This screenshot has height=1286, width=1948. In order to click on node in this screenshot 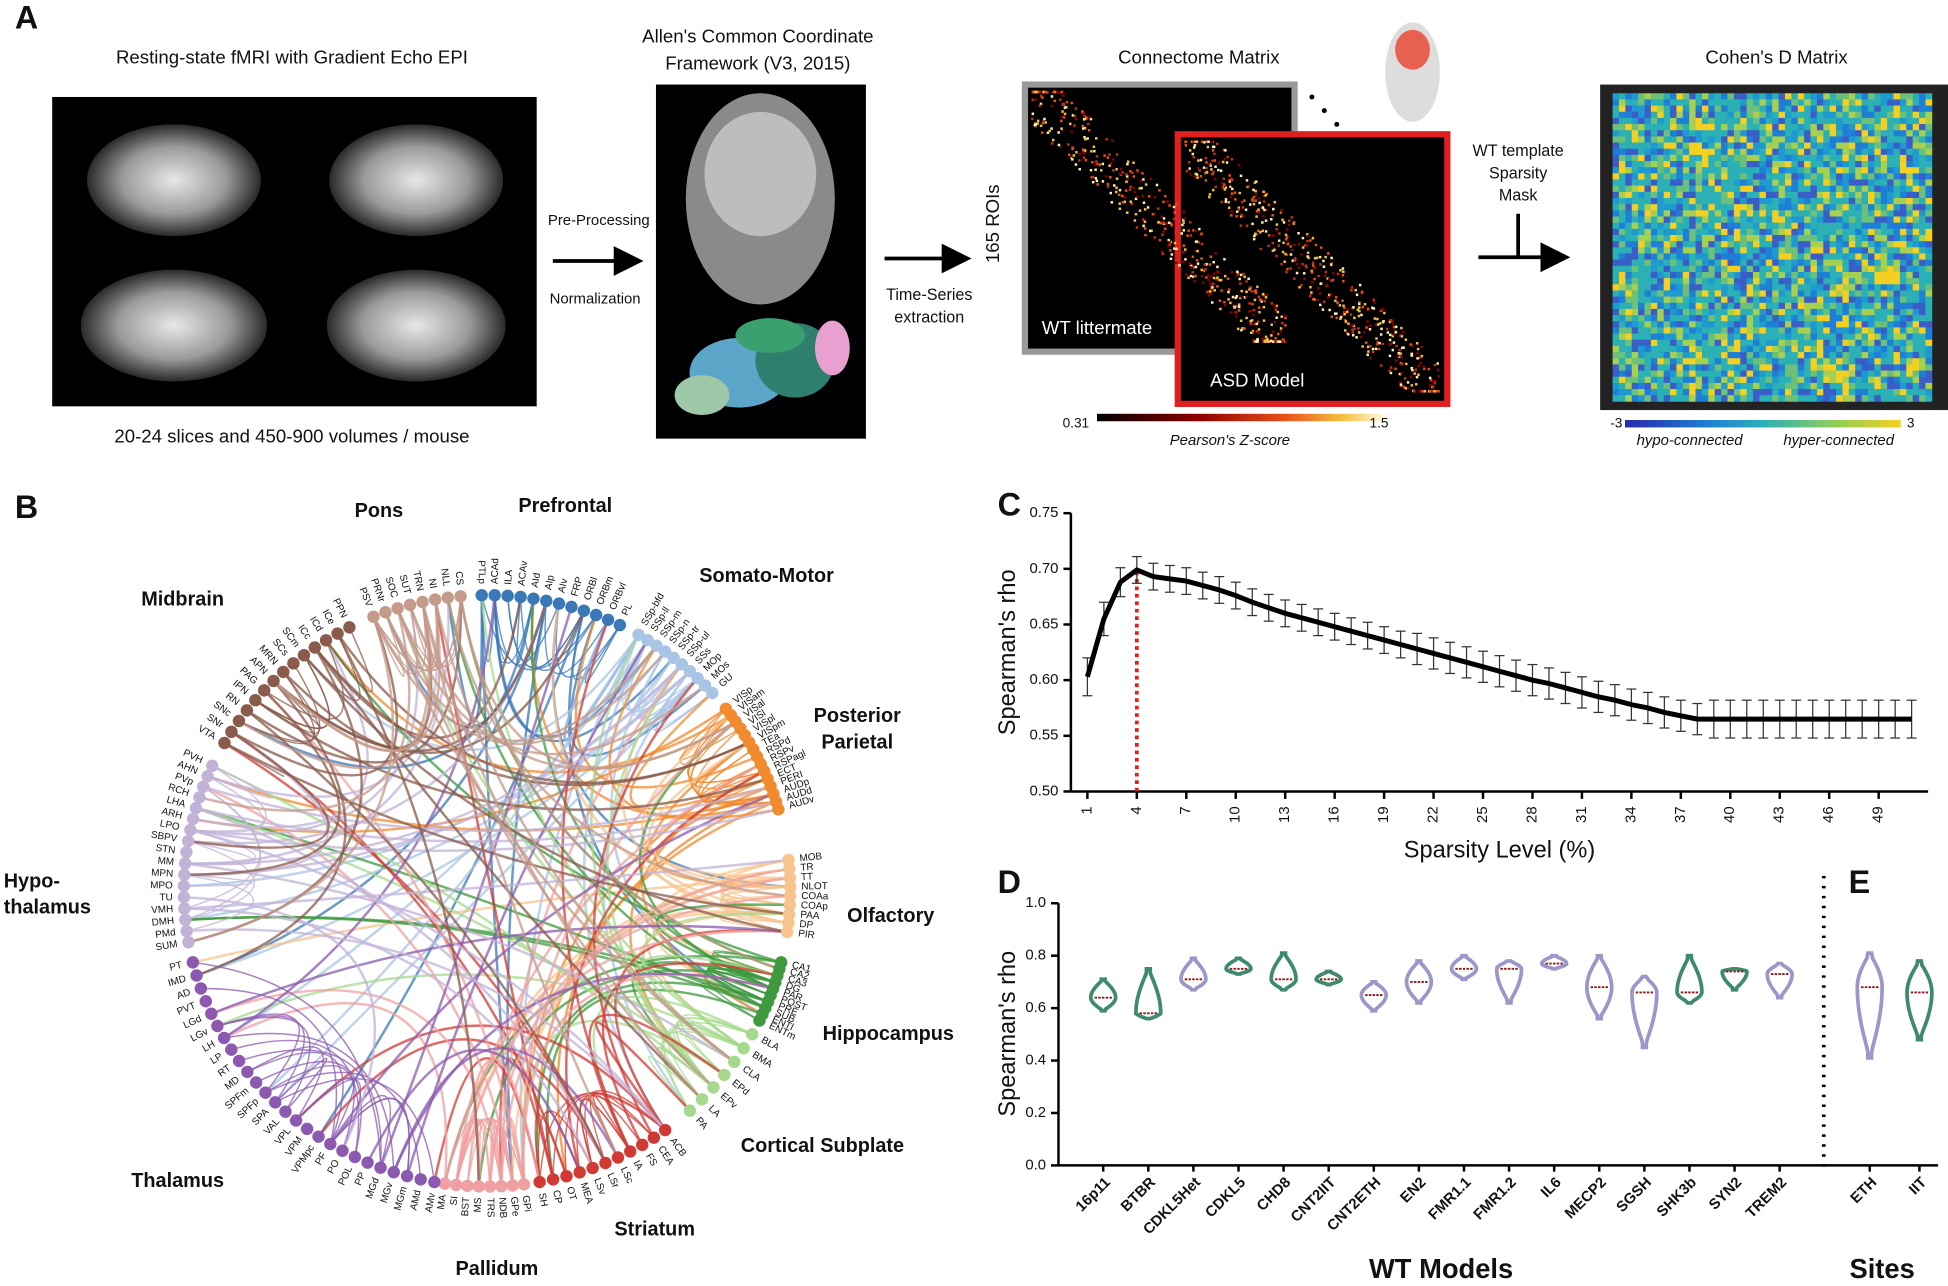, I will do `click(283, 672)`.